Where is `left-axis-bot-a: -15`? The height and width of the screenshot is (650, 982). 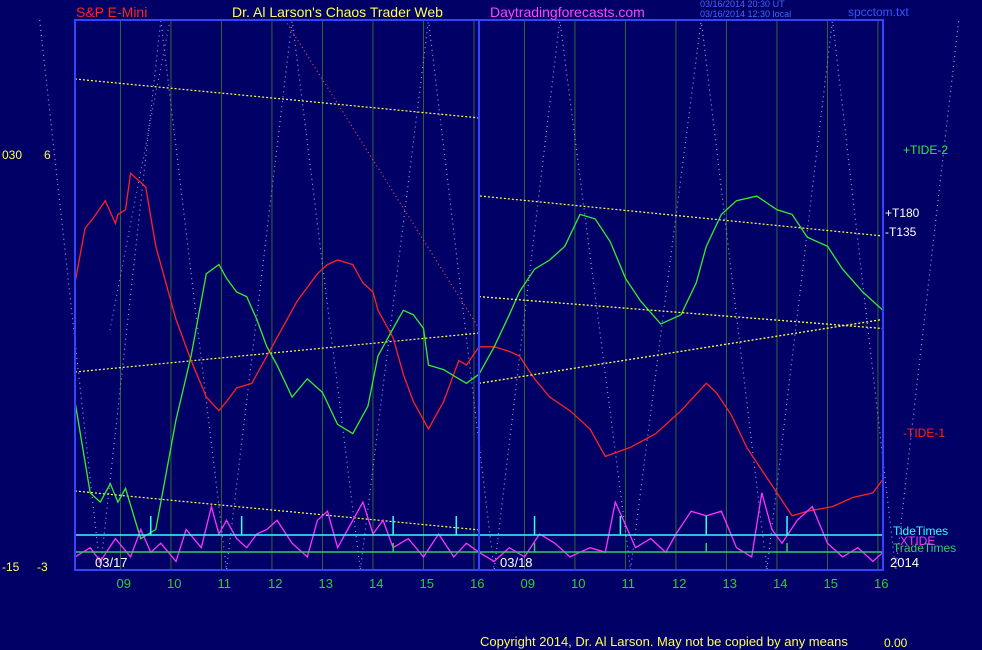
left-axis-bot-a: -15 is located at coordinates (11, 567).